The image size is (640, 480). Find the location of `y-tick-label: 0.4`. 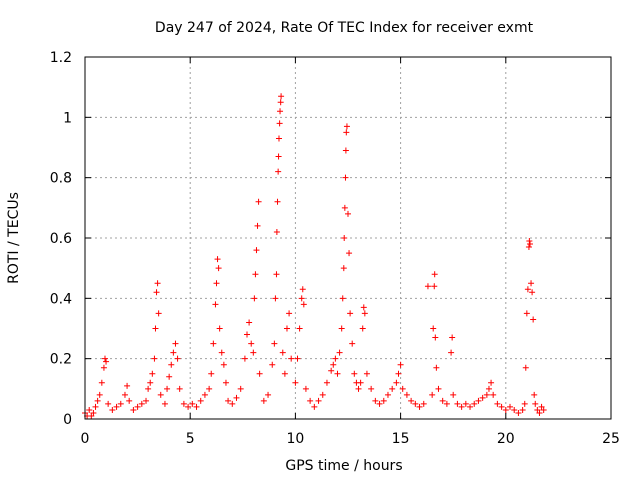

y-tick-label: 0.4 is located at coordinates (61, 299).